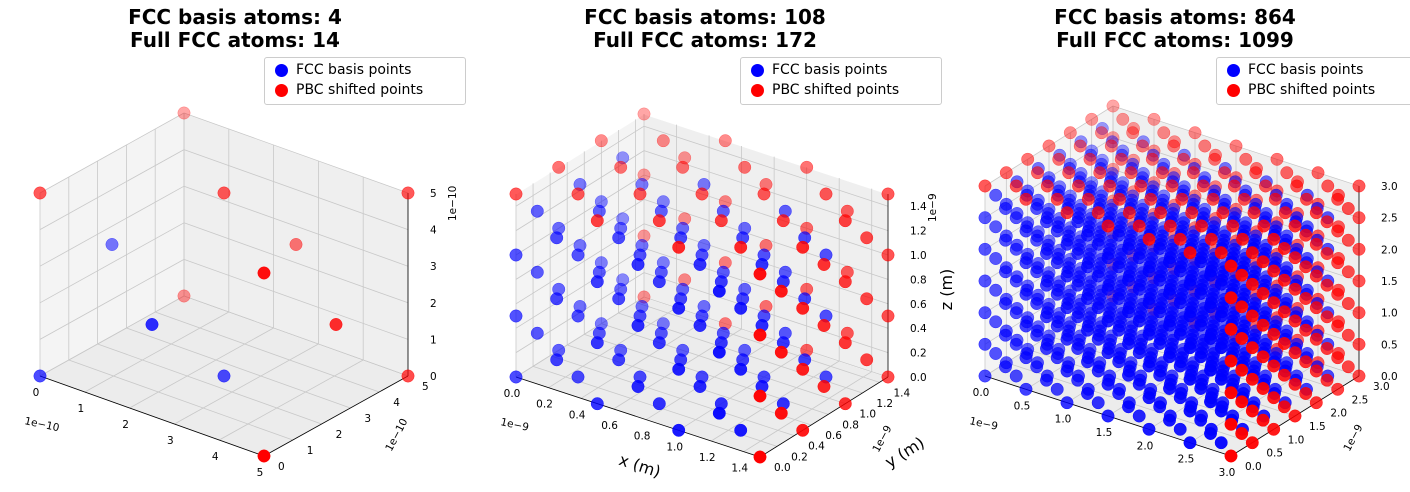 The height and width of the screenshot is (492, 1410). Describe the element at coordinates (310, 451) in the screenshot. I see `y-tick-label: 1` at that location.